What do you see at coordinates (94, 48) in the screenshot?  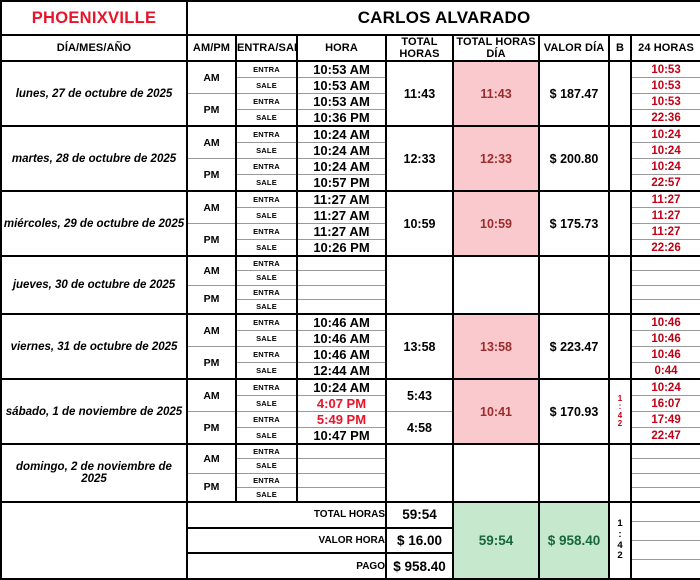 I see `column-header-date: DÍA/MES/AÑO` at bounding box center [94, 48].